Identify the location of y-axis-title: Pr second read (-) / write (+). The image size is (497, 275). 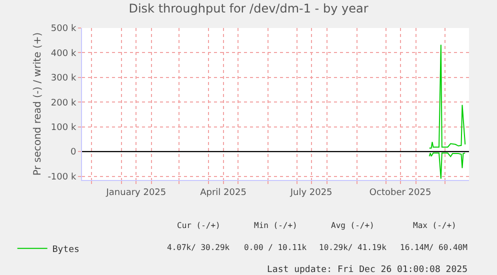
(38, 104).